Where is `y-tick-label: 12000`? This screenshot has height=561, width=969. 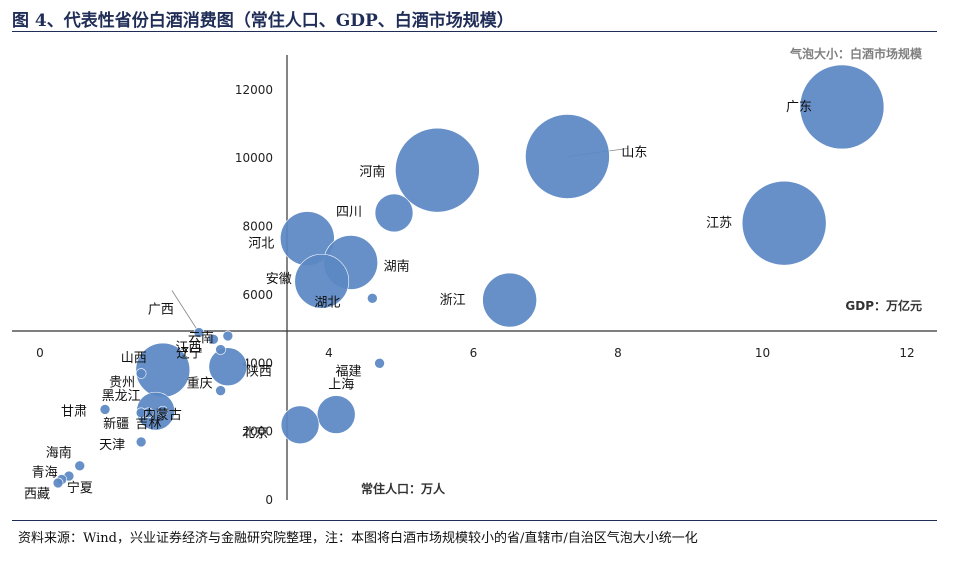 y-tick-label: 12000 is located at coordinates (254, 90).